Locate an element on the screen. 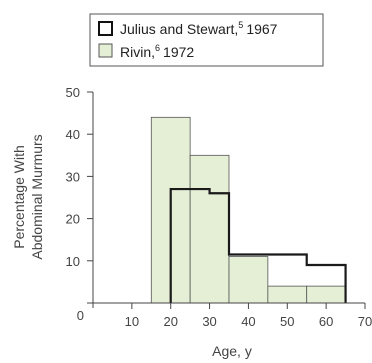 The height and width of the screenshot is (363, 372). y-axis-title: Percentage With Abdominal Murmurs is located at coordinates (28, 196).